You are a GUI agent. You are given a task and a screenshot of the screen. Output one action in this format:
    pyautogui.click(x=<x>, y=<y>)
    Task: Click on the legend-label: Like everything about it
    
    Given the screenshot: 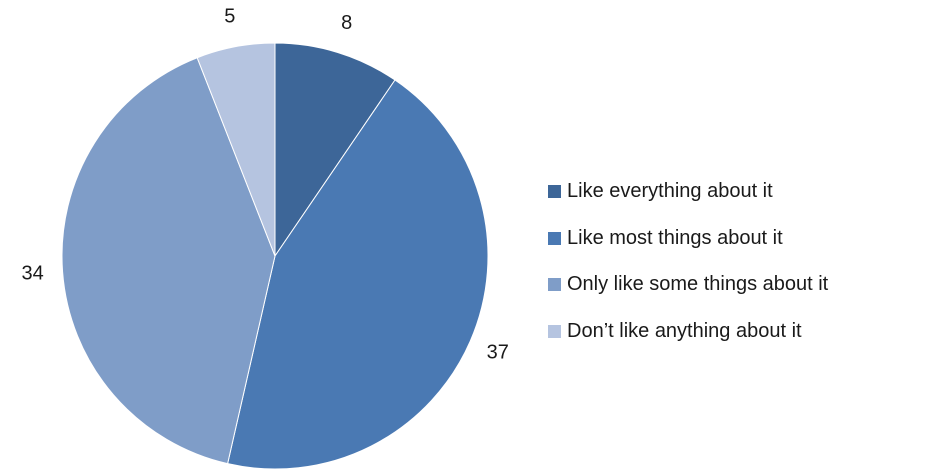 What is the action you would take?
    pyautogui.click(x=670, y=191)
    